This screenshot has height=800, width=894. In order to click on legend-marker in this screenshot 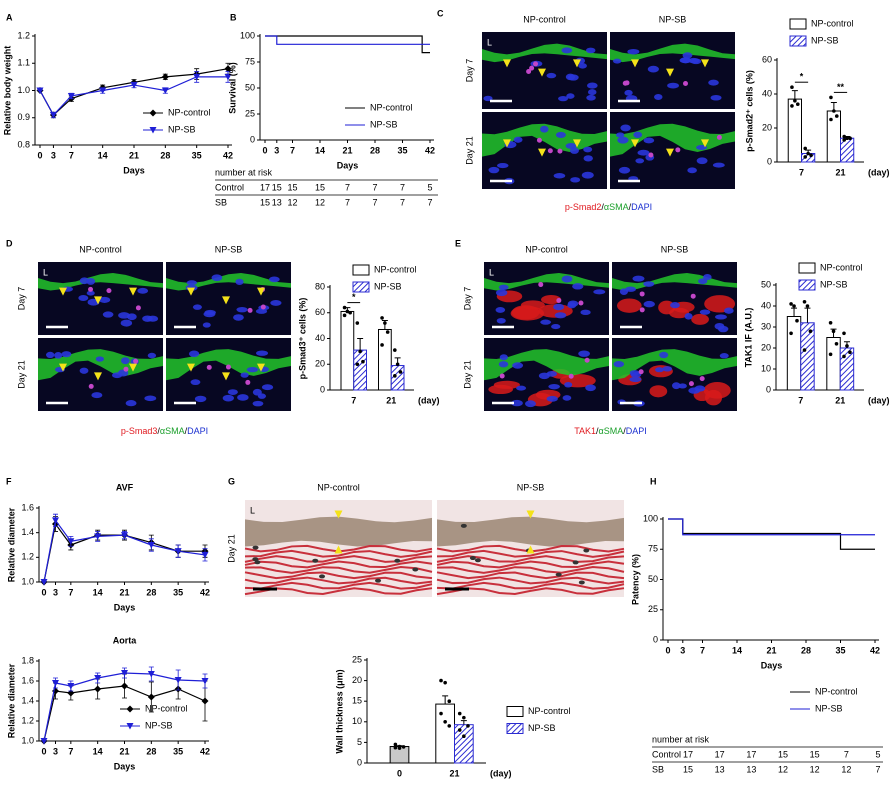, I will do `click(130, 709)`.